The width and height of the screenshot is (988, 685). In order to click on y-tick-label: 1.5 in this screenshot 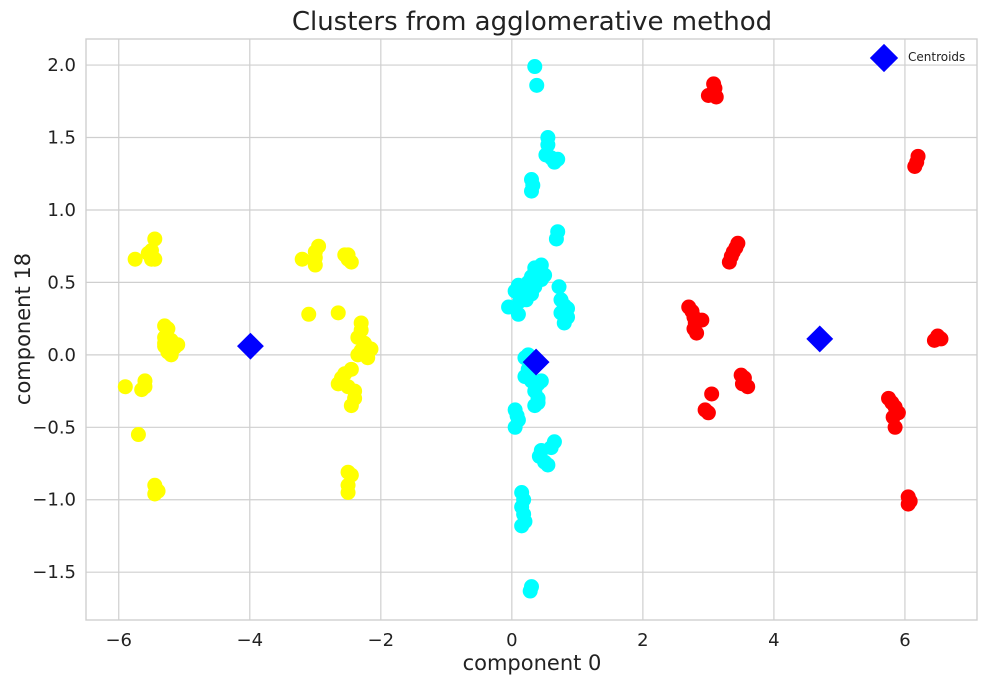, I will do `click(61, 138)`.